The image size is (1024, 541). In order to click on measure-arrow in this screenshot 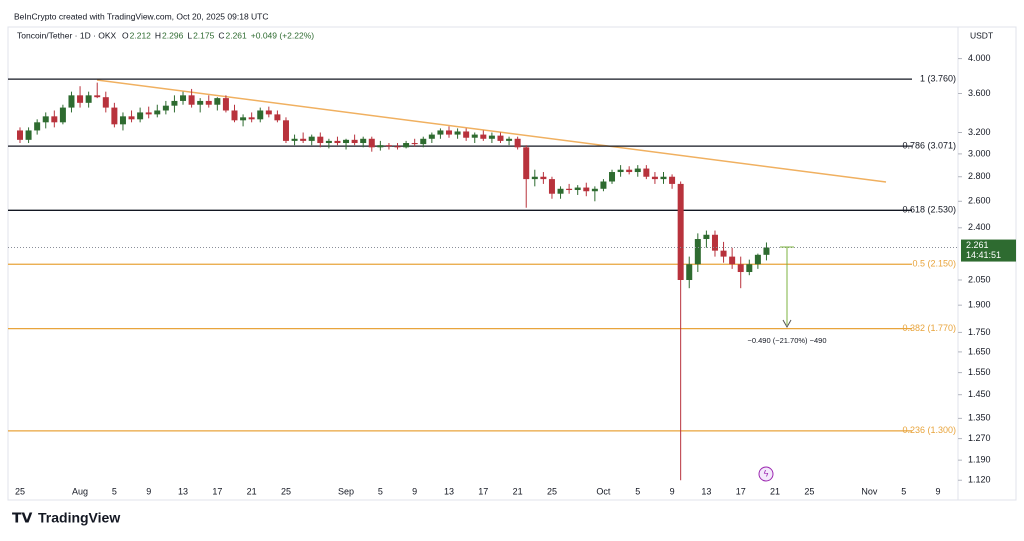, I will do `click(787, 324)`.